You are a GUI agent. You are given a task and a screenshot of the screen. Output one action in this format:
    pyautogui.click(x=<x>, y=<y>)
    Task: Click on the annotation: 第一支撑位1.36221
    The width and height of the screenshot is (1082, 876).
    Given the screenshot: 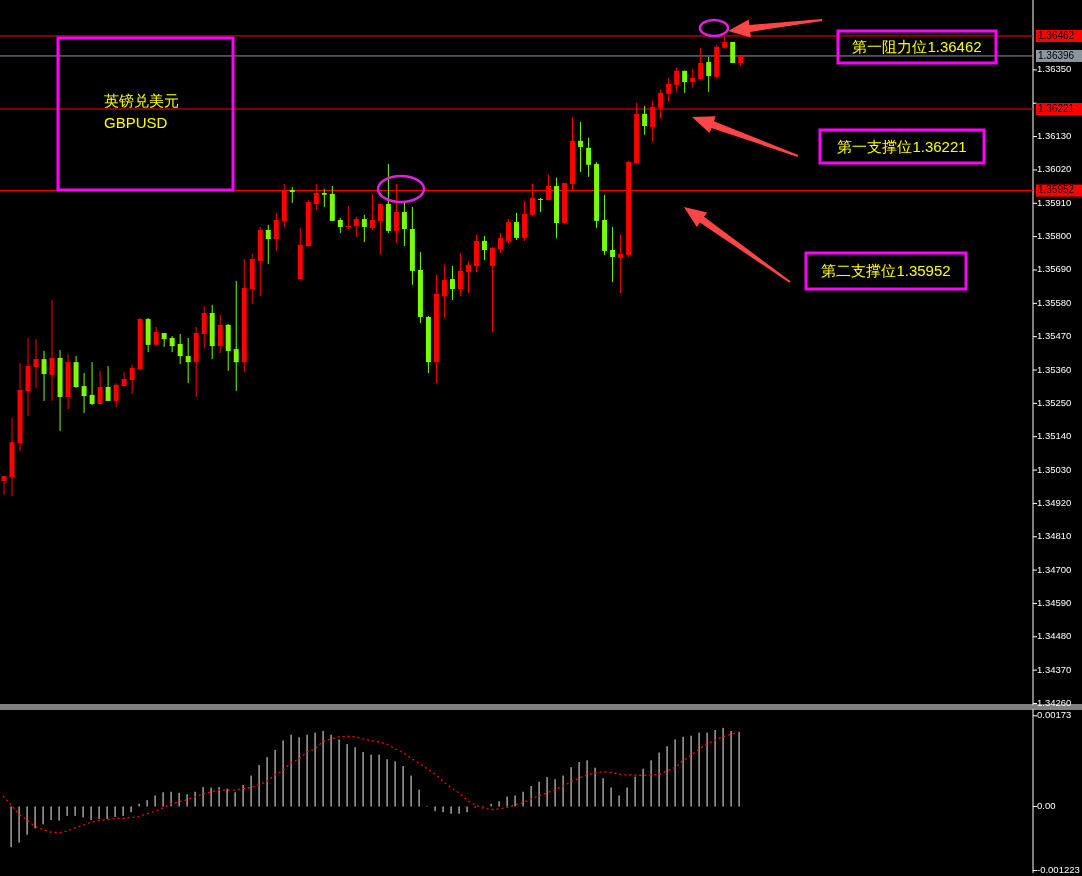 What is the action you would take?
    pyautogui.click(x=902, y=146)
    